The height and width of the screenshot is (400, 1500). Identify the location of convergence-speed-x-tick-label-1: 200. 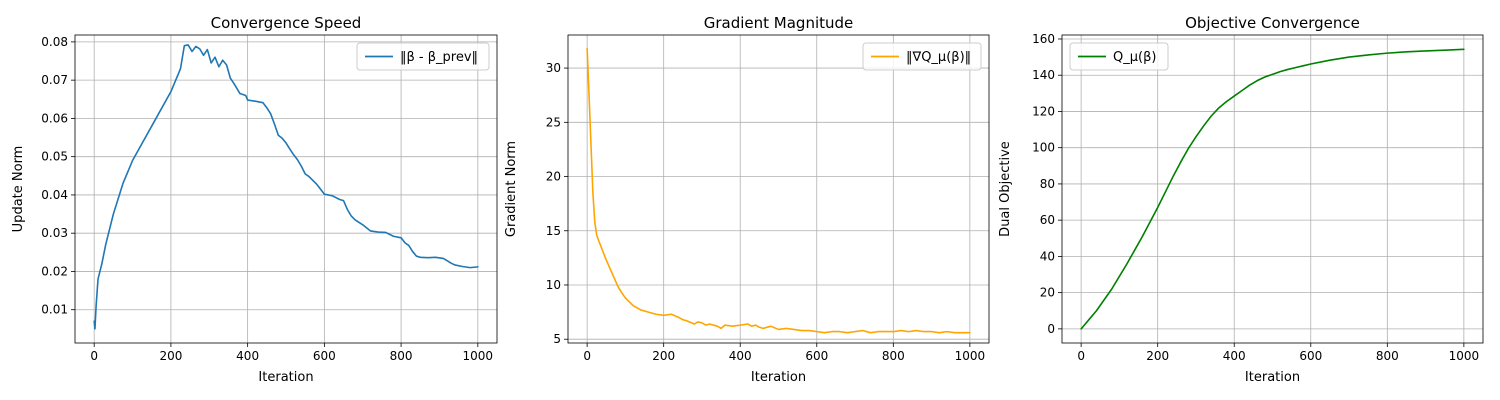
(170, 356).